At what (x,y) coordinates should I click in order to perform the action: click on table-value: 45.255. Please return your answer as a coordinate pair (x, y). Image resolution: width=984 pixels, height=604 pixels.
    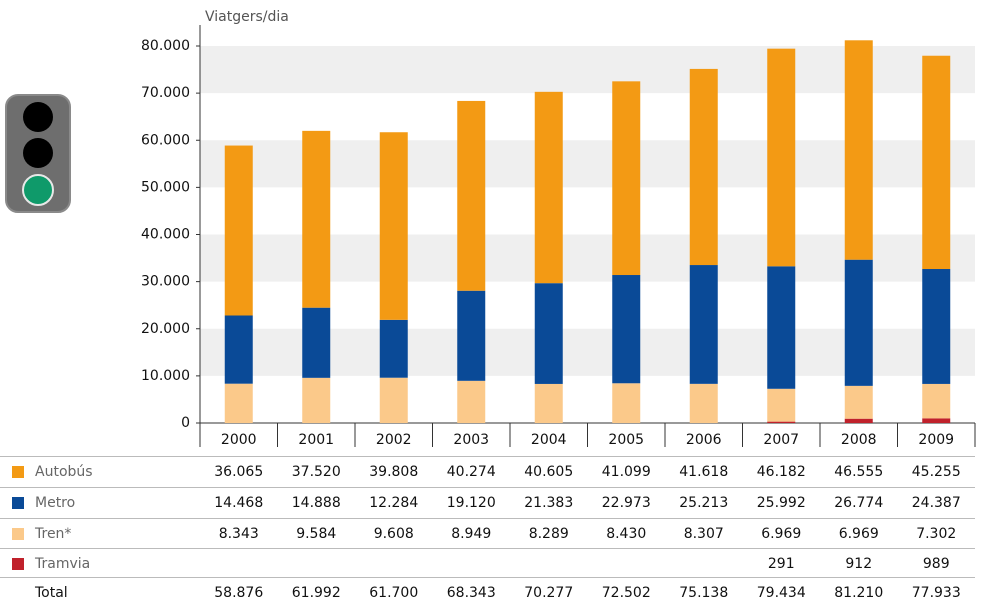
    Looking at the image, I should click on (936, 472).